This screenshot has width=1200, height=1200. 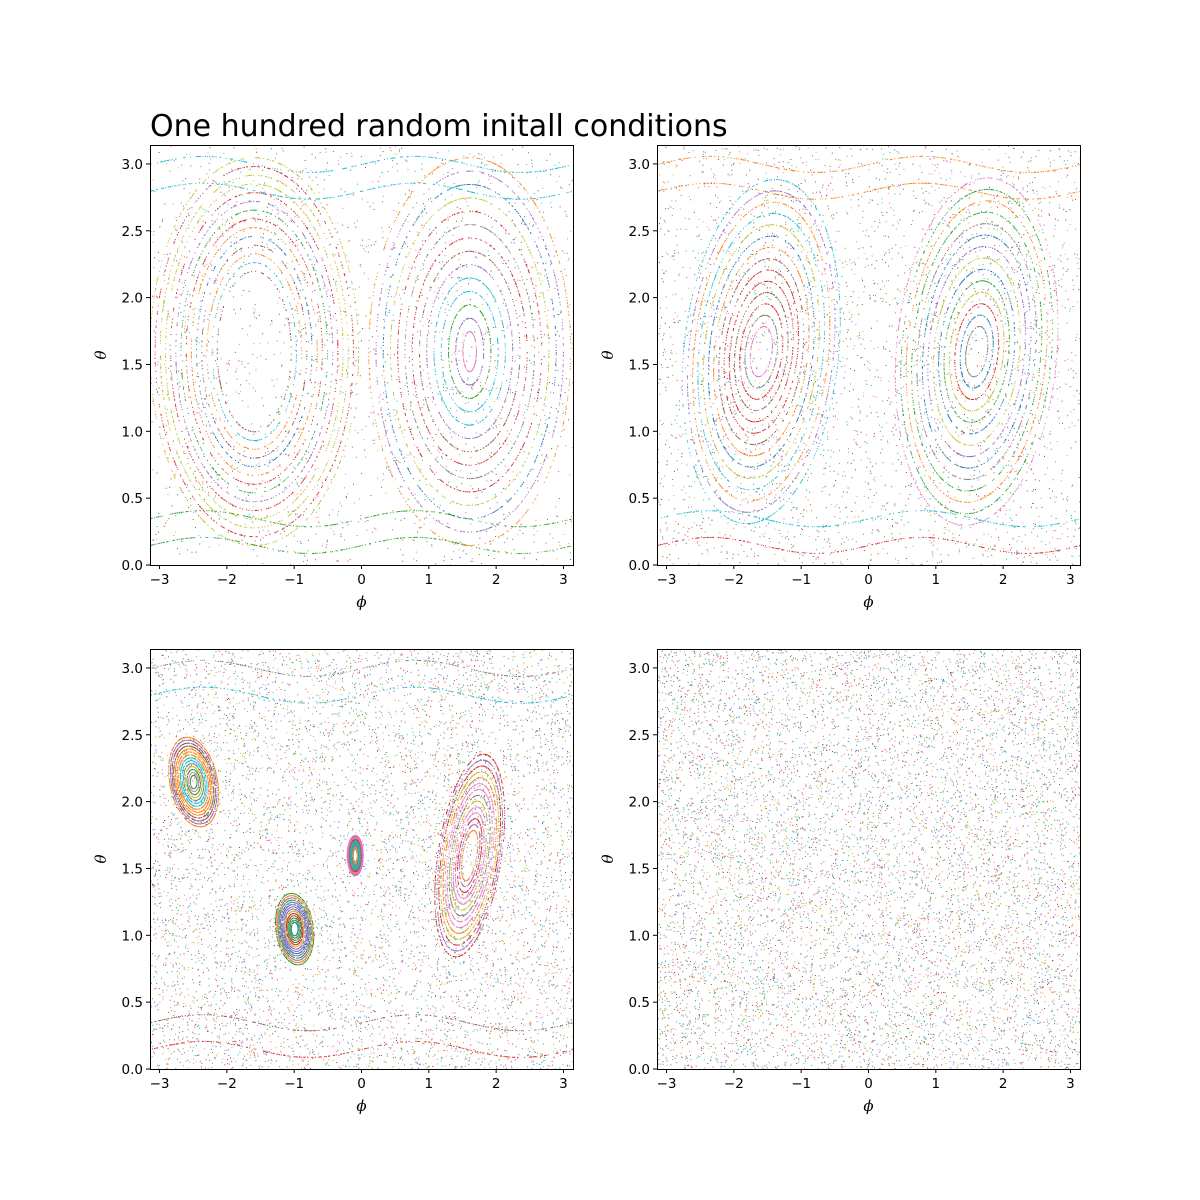 What do you see at coordinates (439, 126) in the screenshot?
I see `figure-title: One hundred random initall conditions` at bounding box center [439, 126].